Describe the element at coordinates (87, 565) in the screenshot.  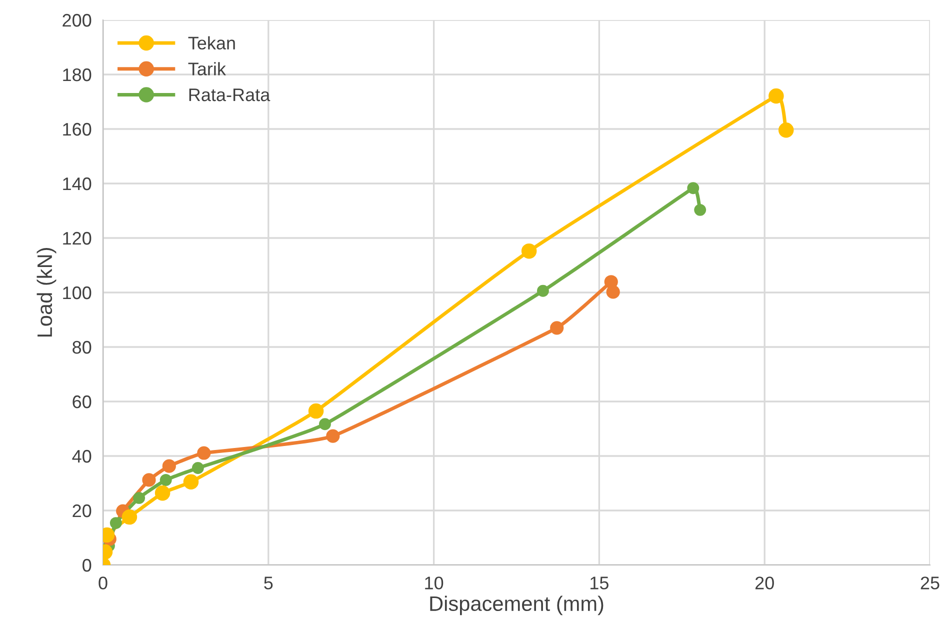
I see `y-tick-label: 0` at that location.